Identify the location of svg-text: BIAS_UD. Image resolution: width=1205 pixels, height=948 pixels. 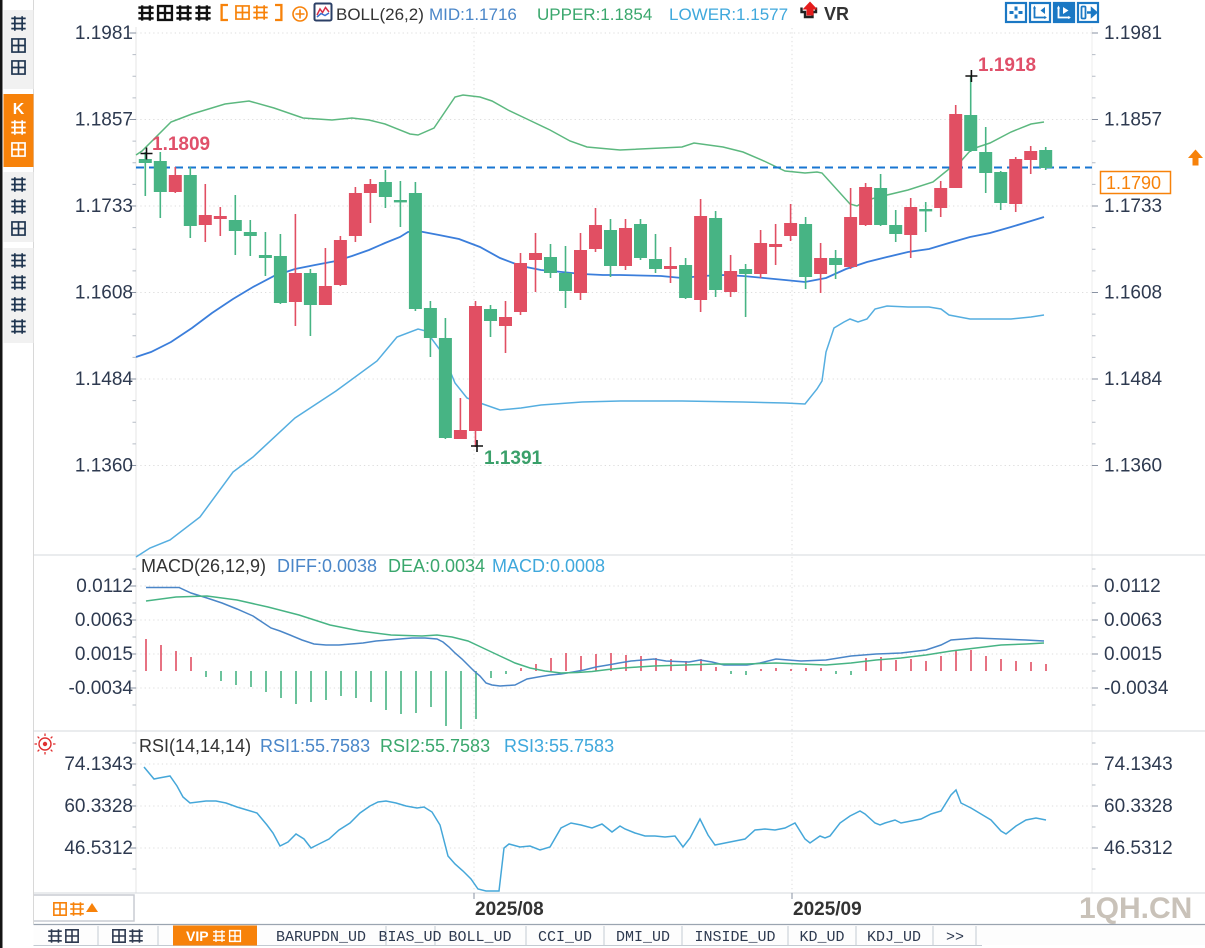
(409, 937).